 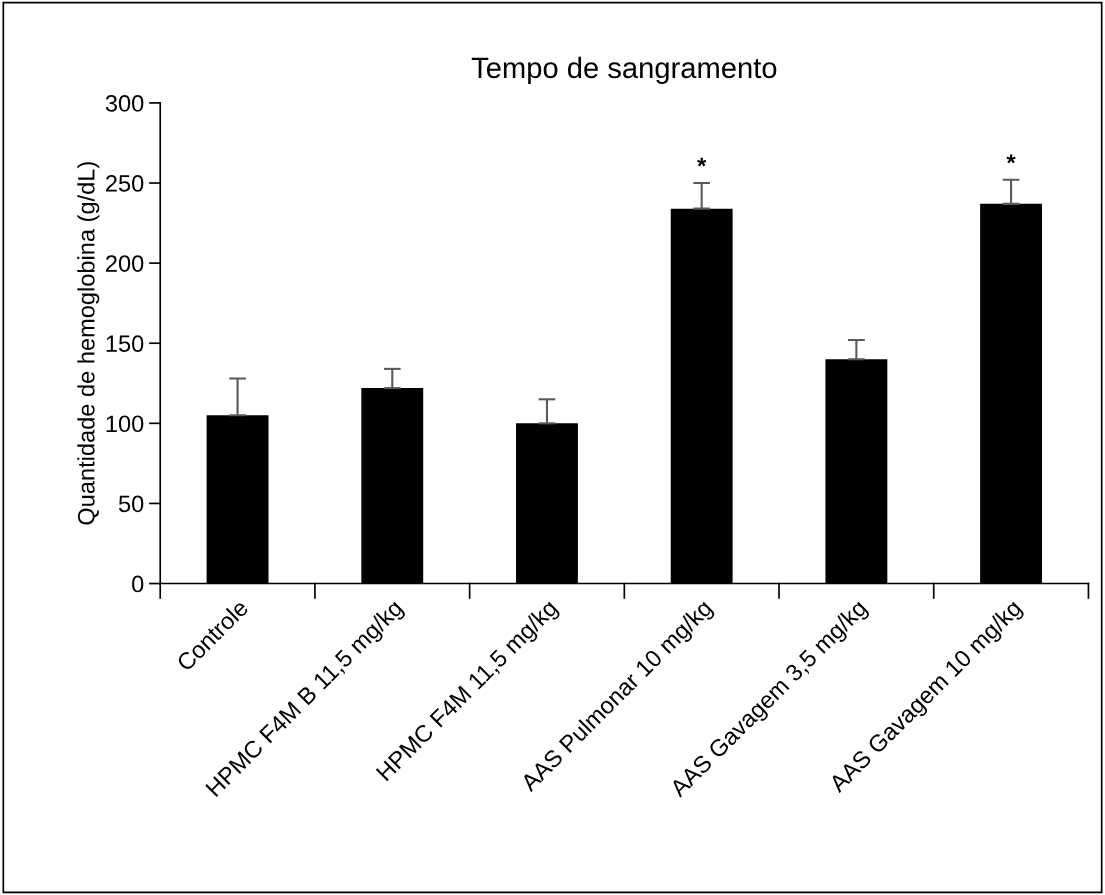 What do you see at coordinates (88, 343) in the screenshot?
I see `y-axis-title: Quantidade de hemoglobina (g/dL)` at bounding box center [88, 343].